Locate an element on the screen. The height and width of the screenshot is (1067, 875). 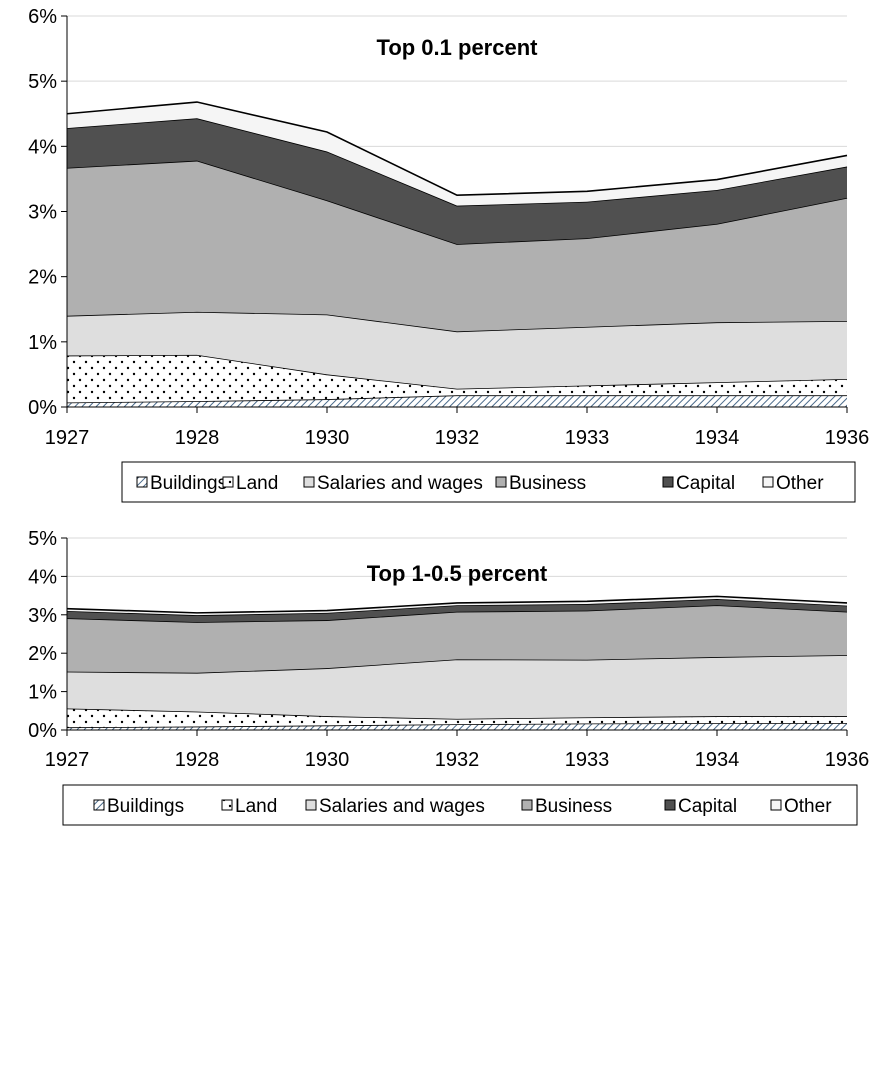
chart-title: Top 1-0.5 percent is located at coordinates (457, 573).